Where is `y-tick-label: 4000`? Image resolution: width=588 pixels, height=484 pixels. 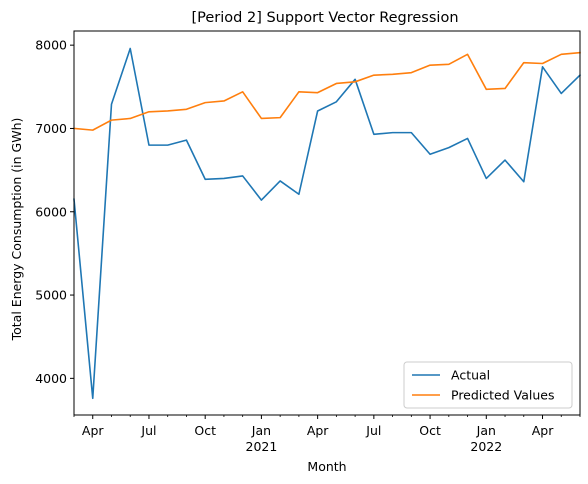
y-tick-label: 4000 is located at coordinates (51, 378).